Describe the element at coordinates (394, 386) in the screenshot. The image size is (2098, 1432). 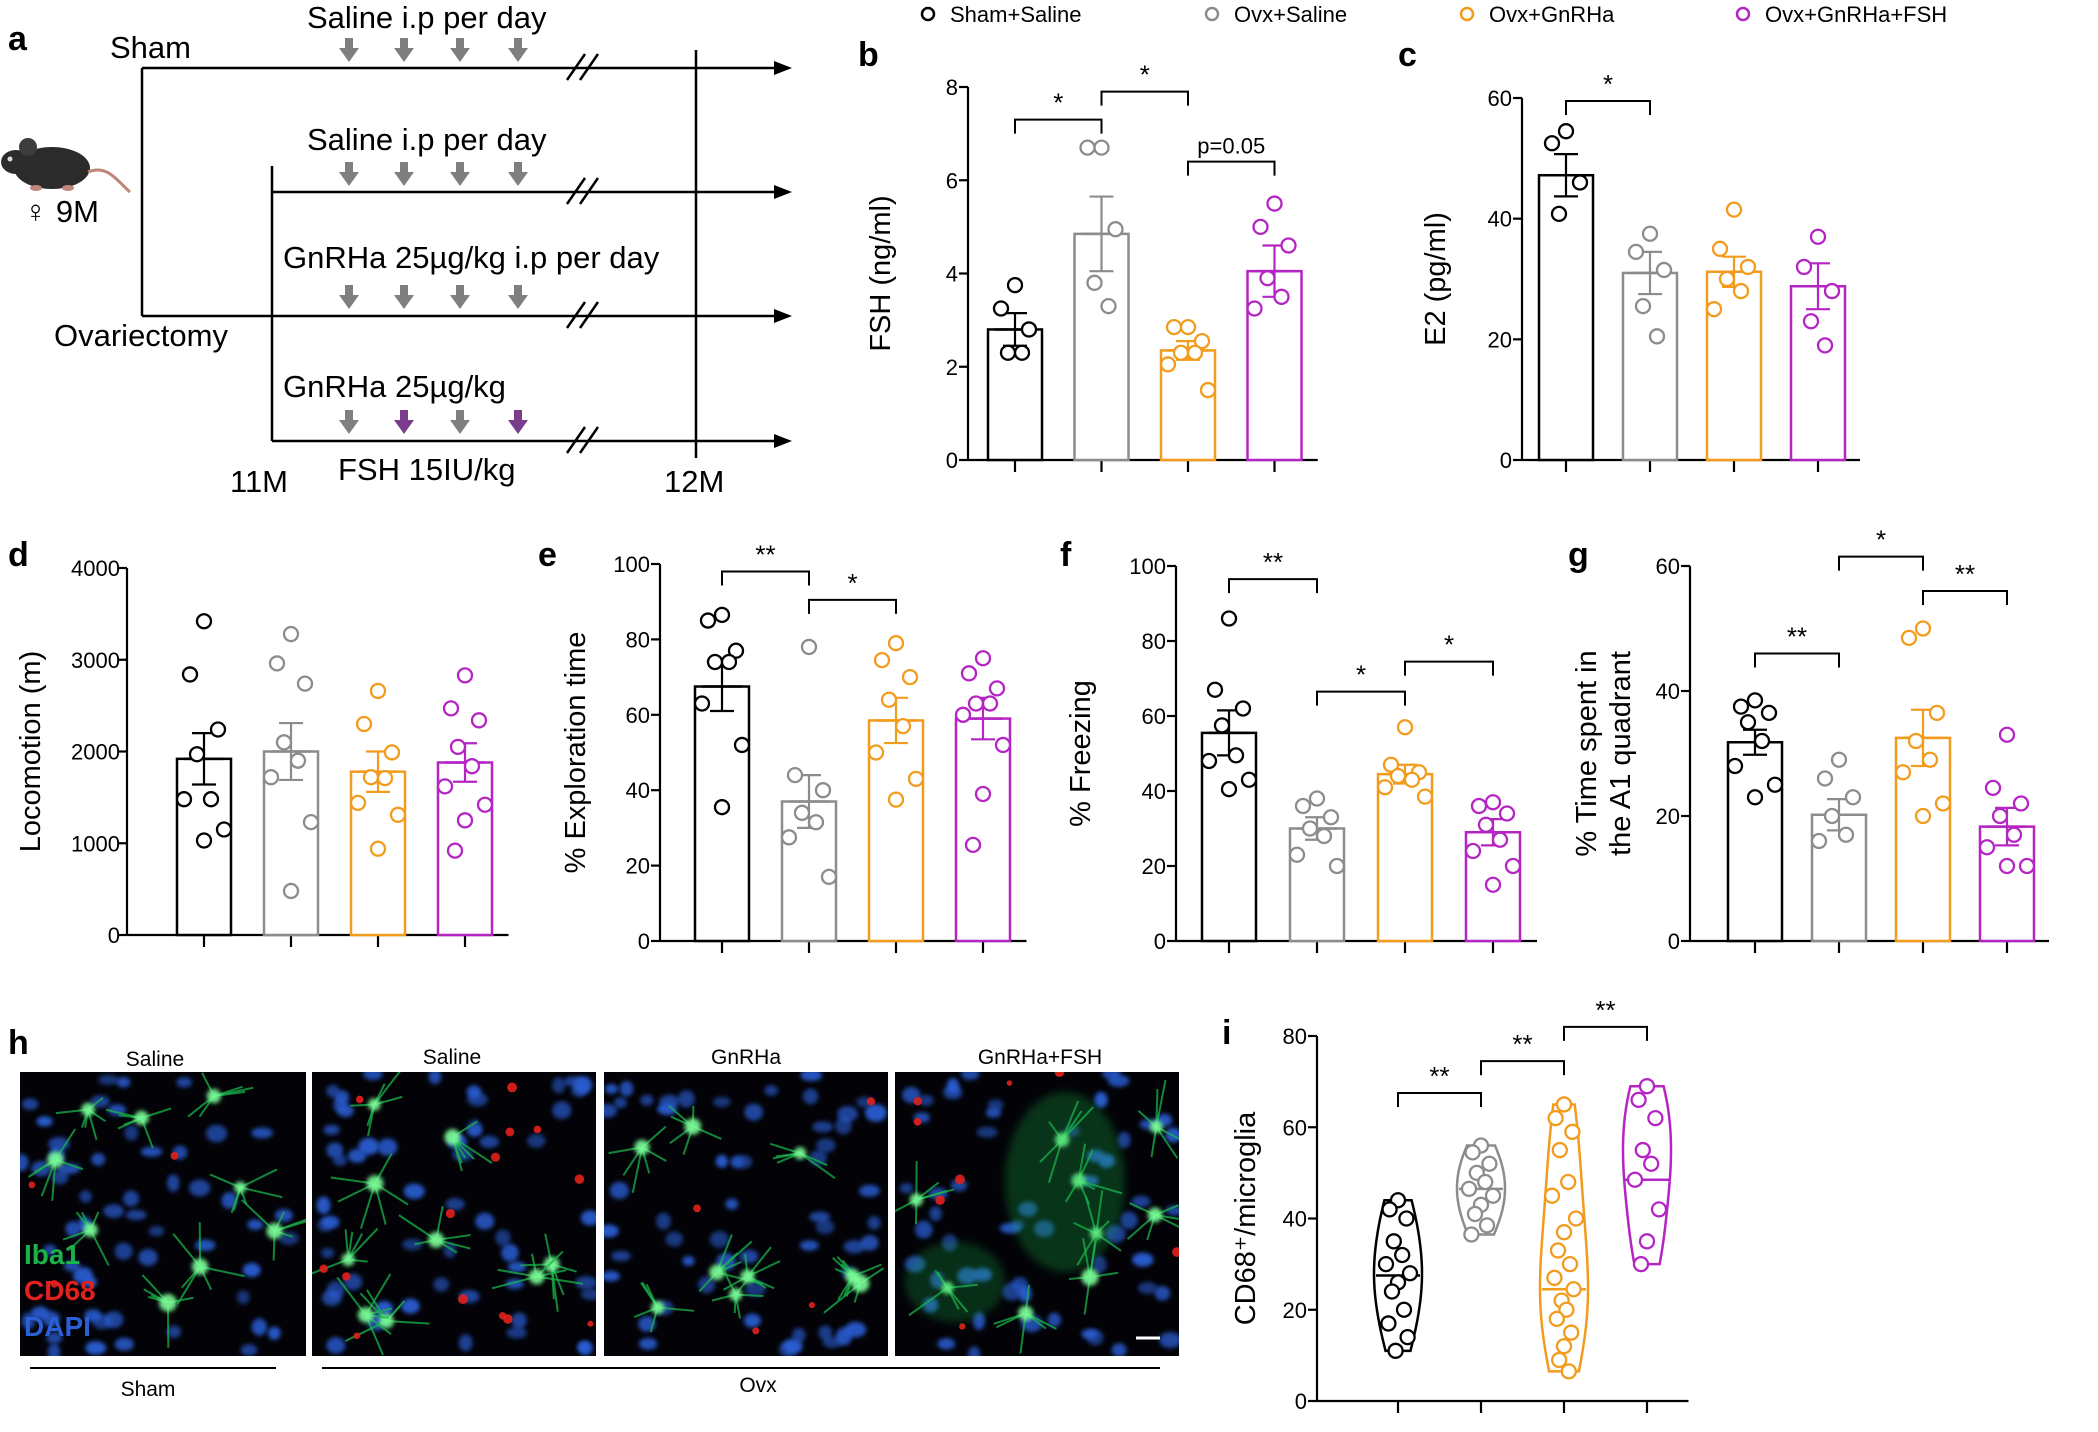
I see `row-3-label: GnRHa 25µg/kg` at that location.